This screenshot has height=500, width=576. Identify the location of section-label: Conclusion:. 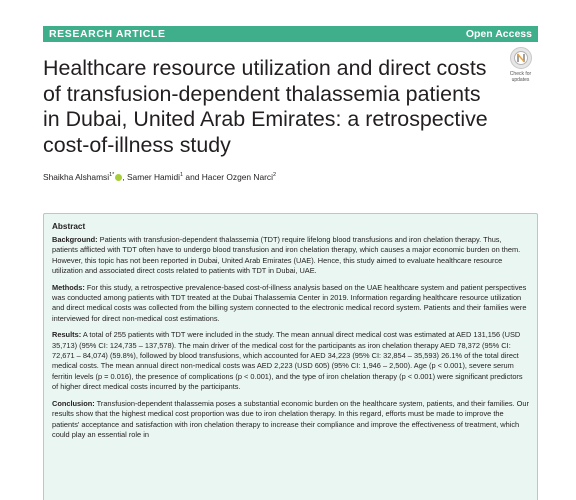
(73, 403).